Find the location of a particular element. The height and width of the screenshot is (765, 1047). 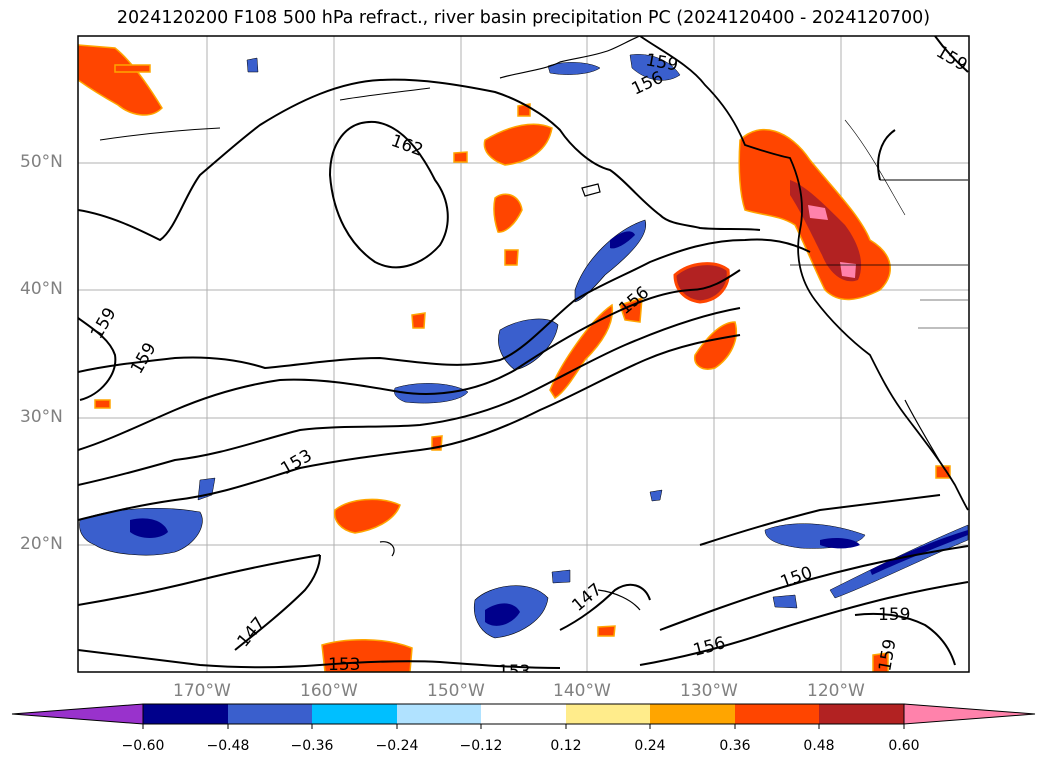

colorbar-max-extension is located at coordinates (969, 714).